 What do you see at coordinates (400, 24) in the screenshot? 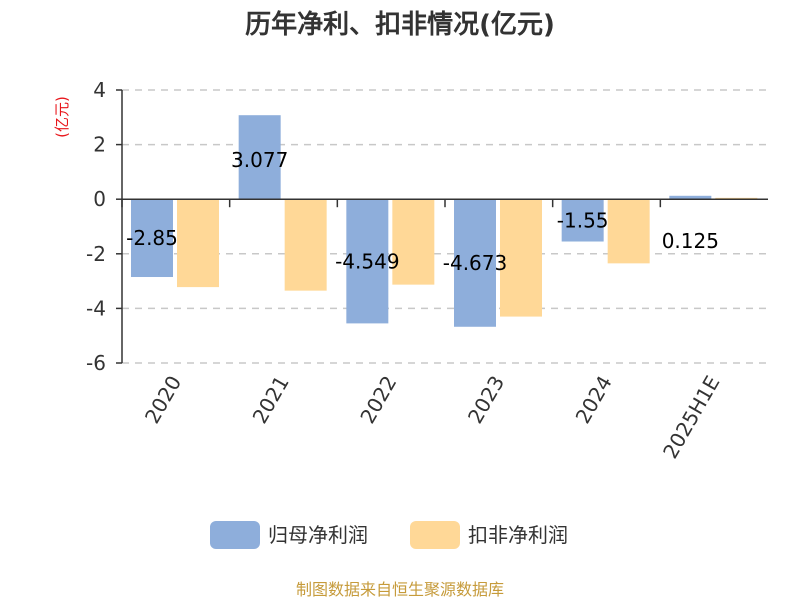
I see `chart-title: 历年净利、扣非情况(亿元)` at bounding box center [400, 24].